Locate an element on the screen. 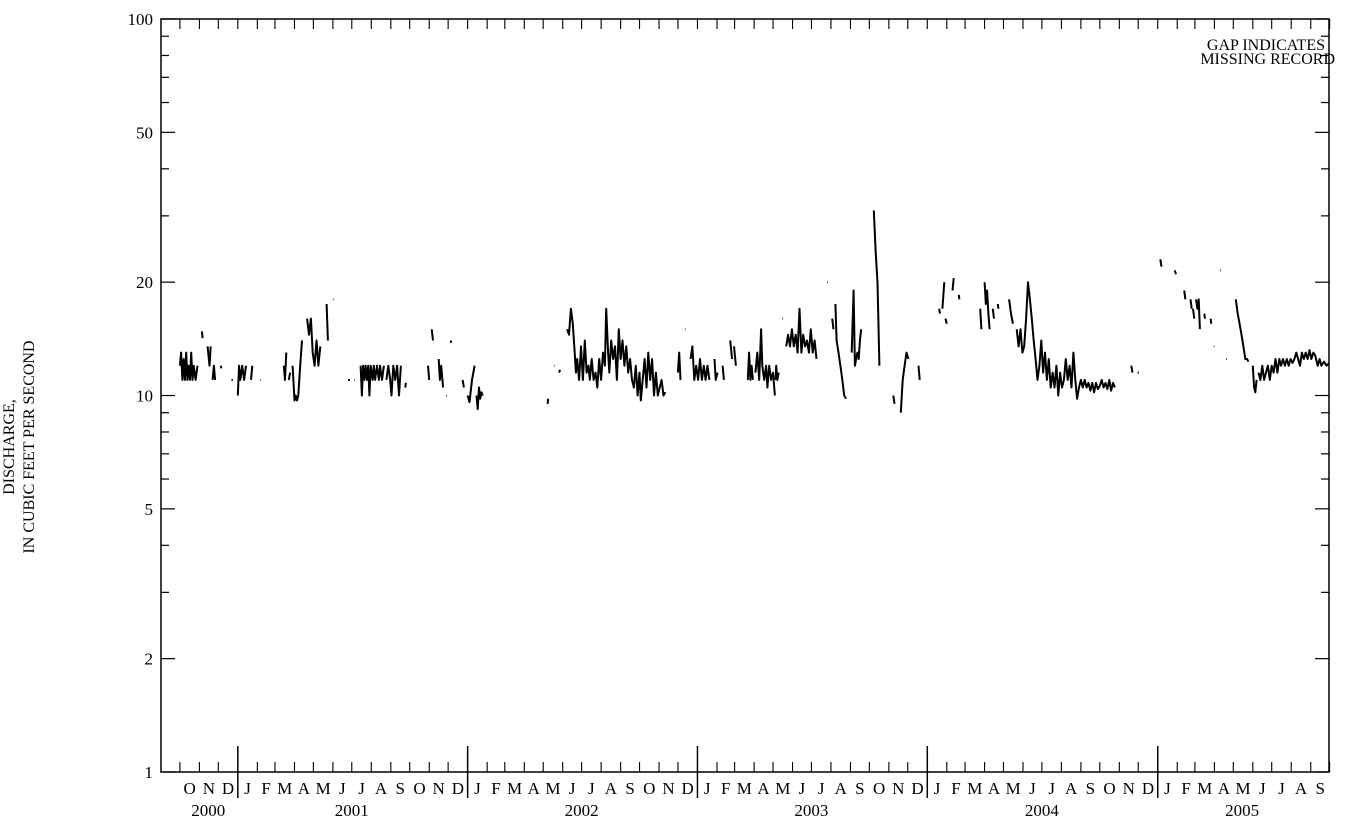 The width and height of the screenshot is (1345, 830). y-tick-label: 5 is located at coordinates (149, 509).